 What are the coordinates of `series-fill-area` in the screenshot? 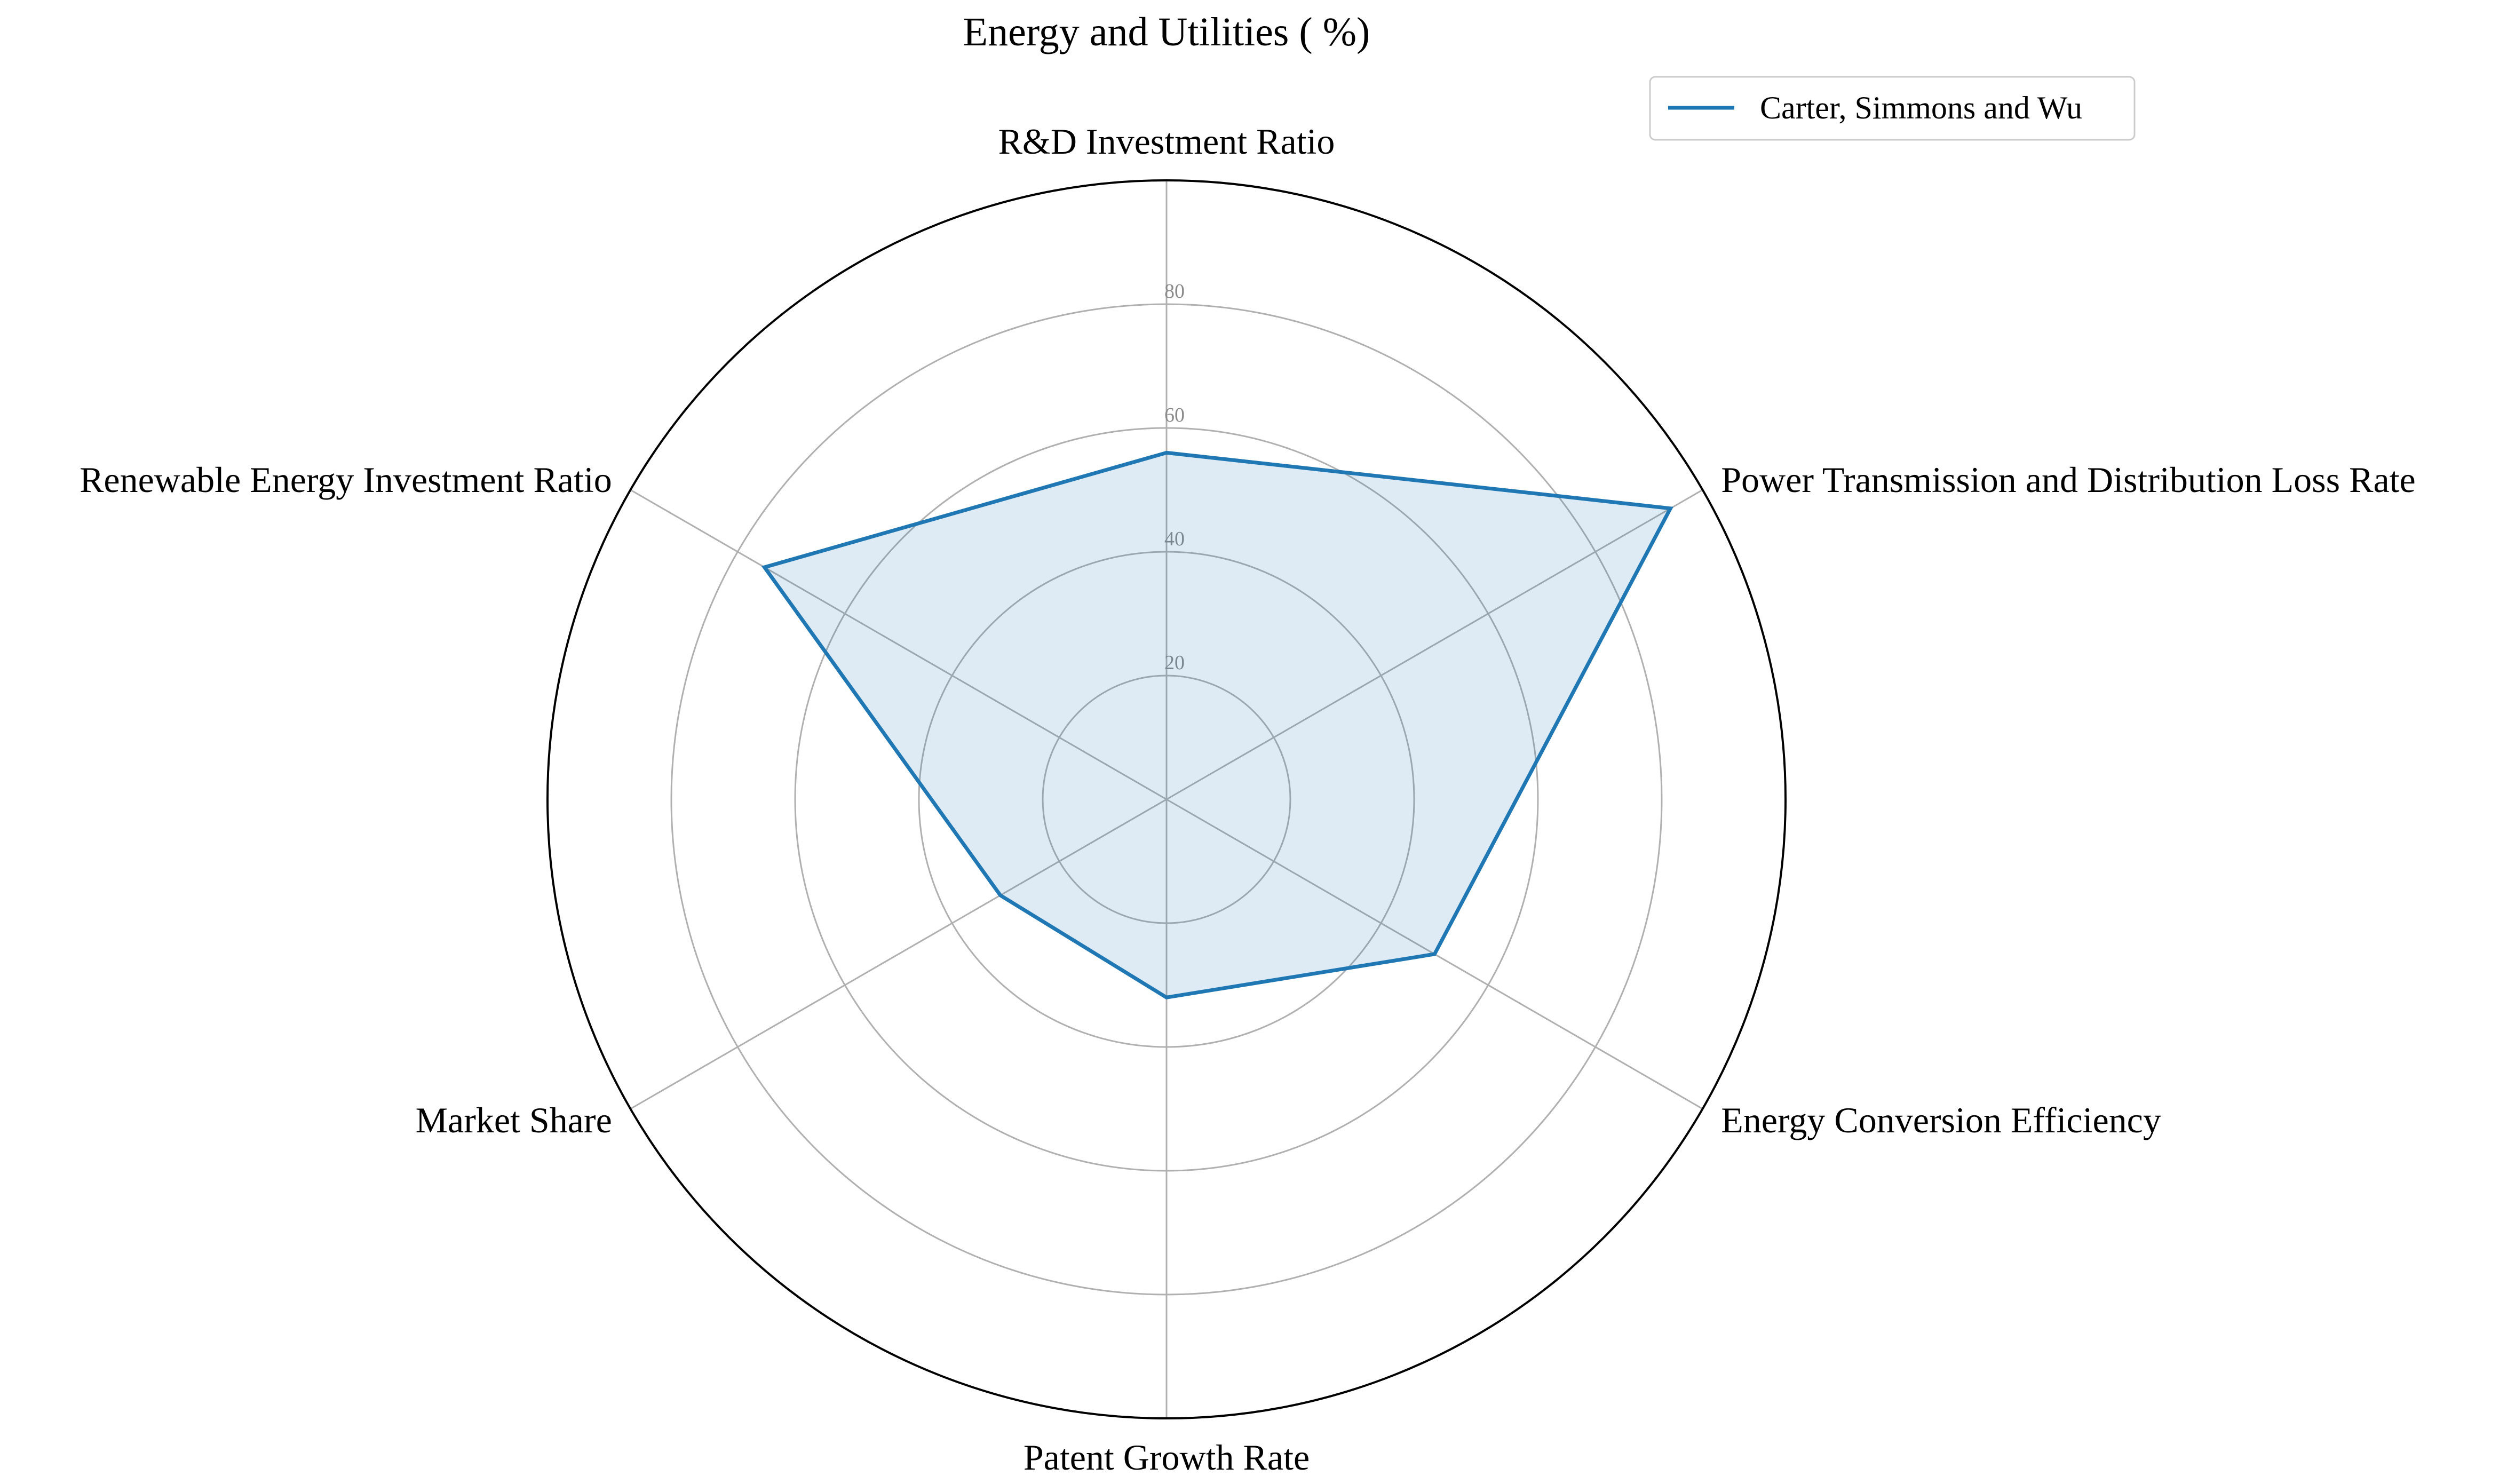 It's located at (1217, 725).